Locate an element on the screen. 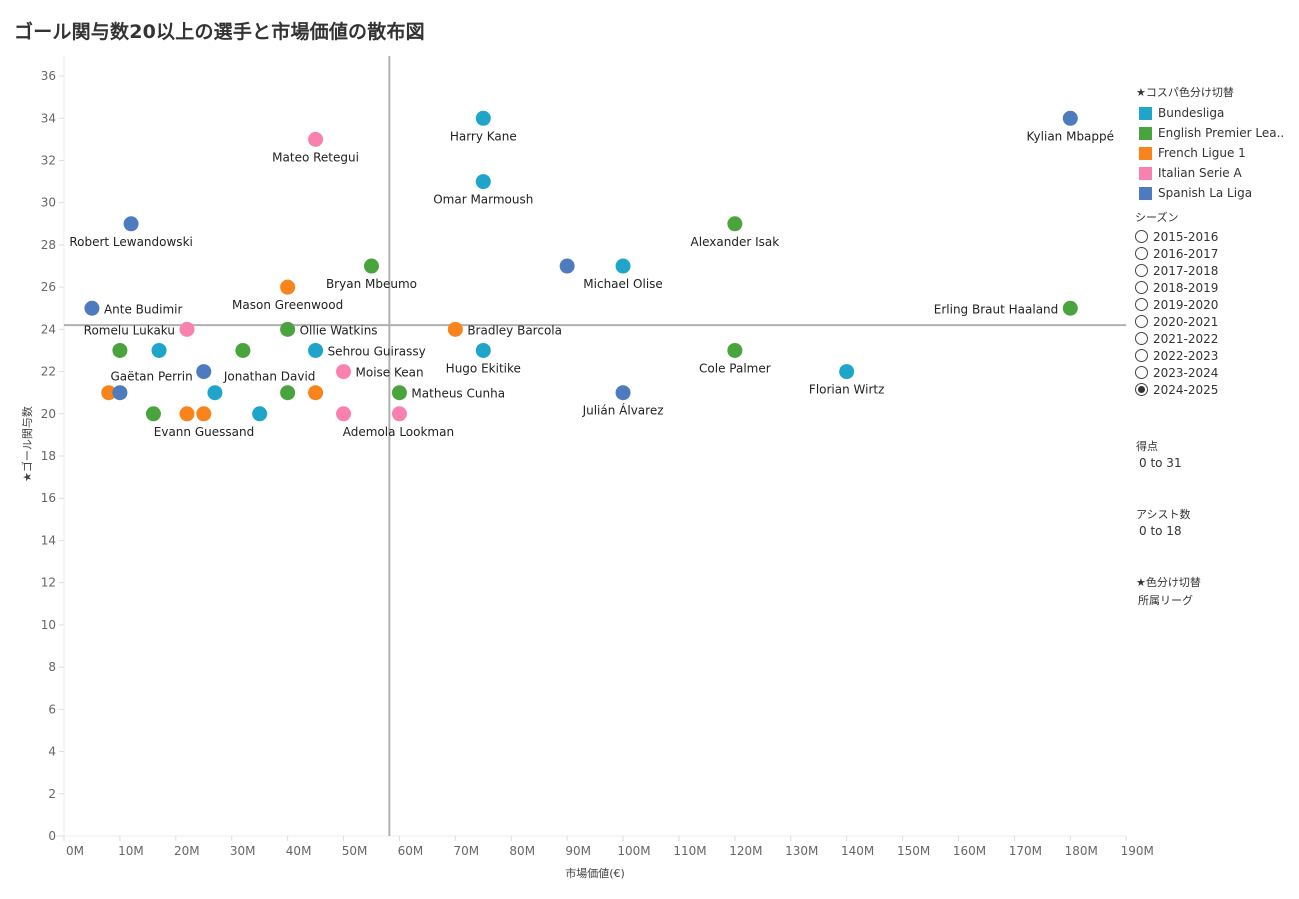 This screenshot has width=1299, height=899. assists-filter-title: アシスト数 is located at coordinates (1163, 514).